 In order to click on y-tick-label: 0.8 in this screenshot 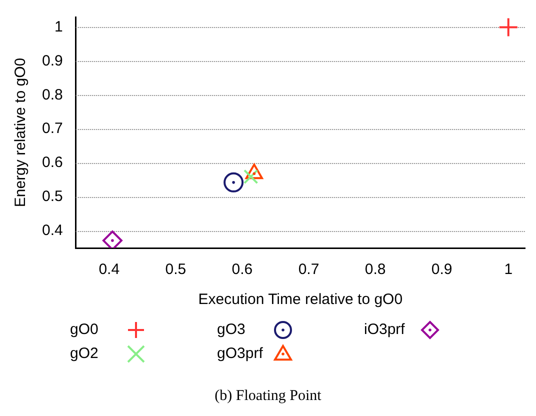, I will do `click(52, 95)`.